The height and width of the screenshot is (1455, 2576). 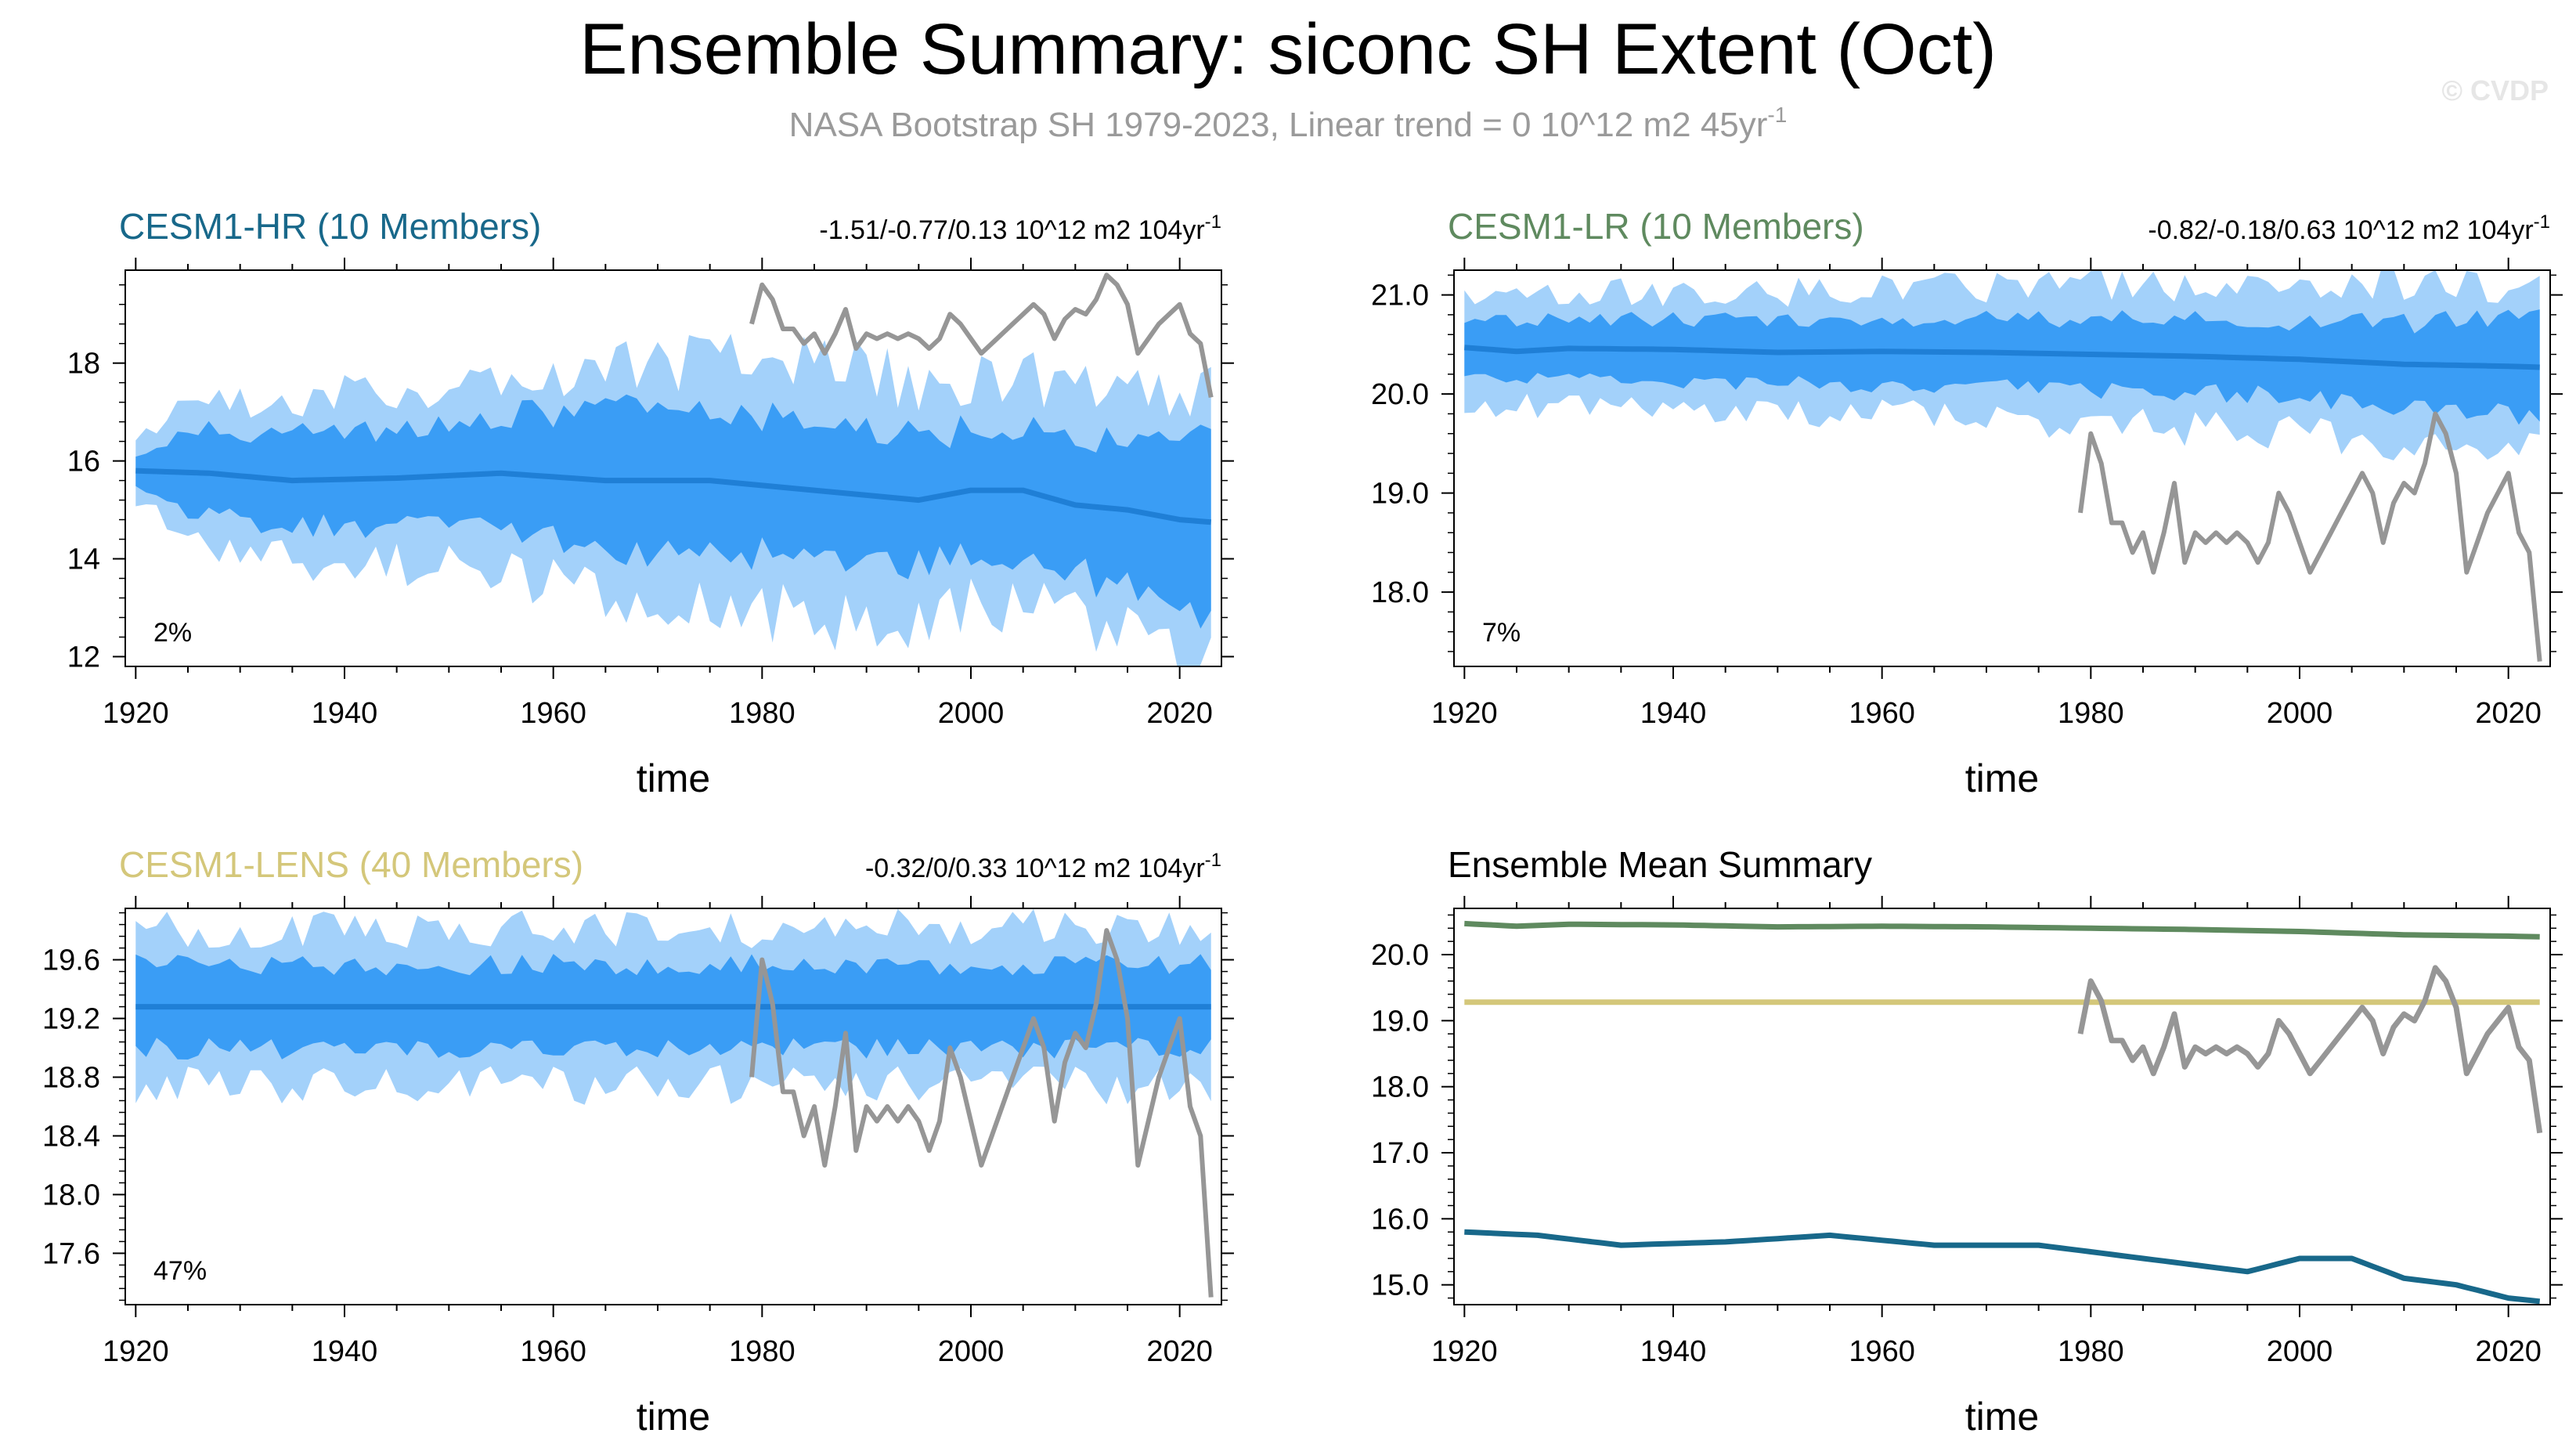 What do you see at coordinates (1288, 49) in the screenshot?
I see `figure-title: Ensemble Summary: siconc SH Extent (Oct)` at bounding box center [1288, 49].